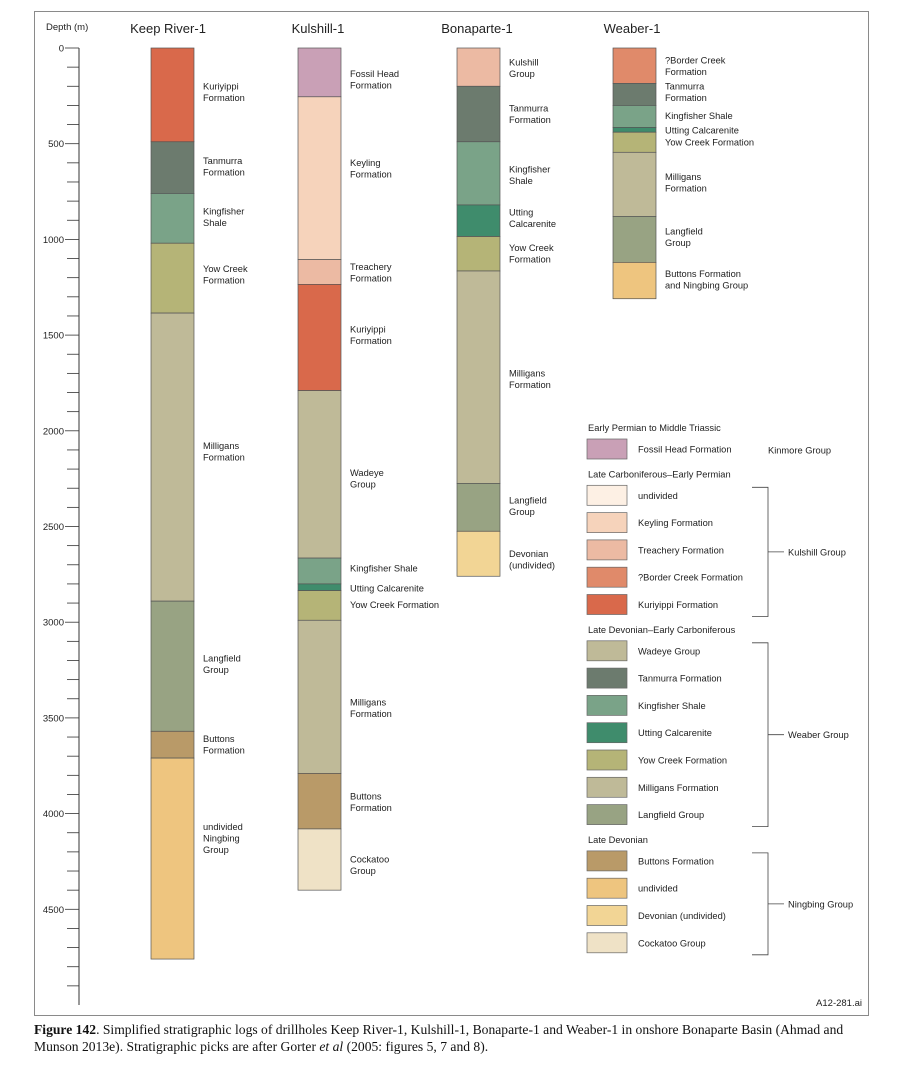 Image resolution: width=900 pixels, height=1078 pixels. What do you see at coordinates (703, 274) in the screenshot?
I see `unit-label: Buttons Formation` at bounding box center [703, 274].